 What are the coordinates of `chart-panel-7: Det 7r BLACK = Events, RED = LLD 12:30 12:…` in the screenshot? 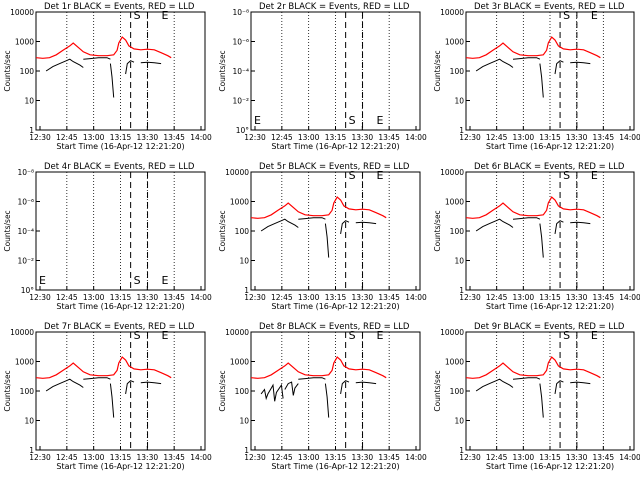 It's located at (107, 396).